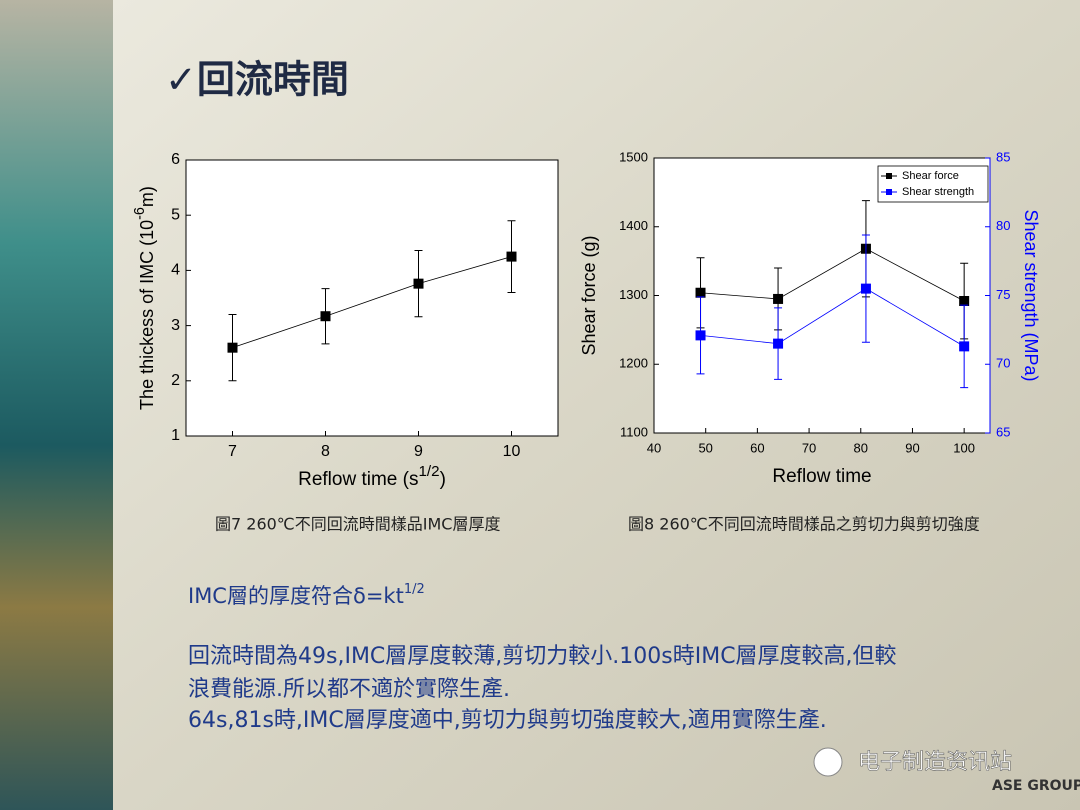  Describe the element at coordinates (757, 447) in the screenshot. I see `x-tick-label: 60` at that location.